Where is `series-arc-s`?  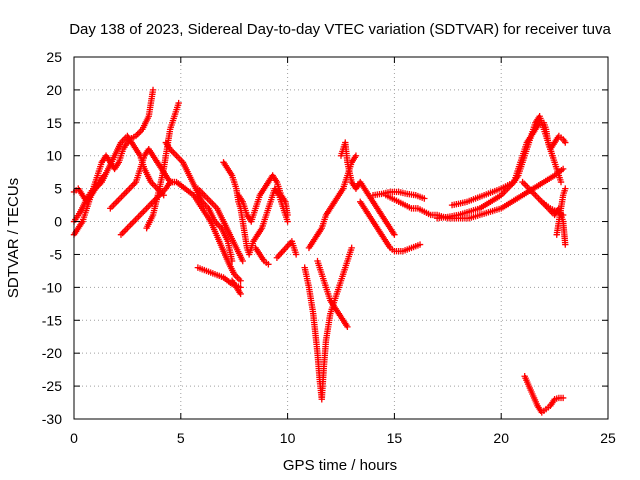
series-arc-s is located at coordinates (390, 226).